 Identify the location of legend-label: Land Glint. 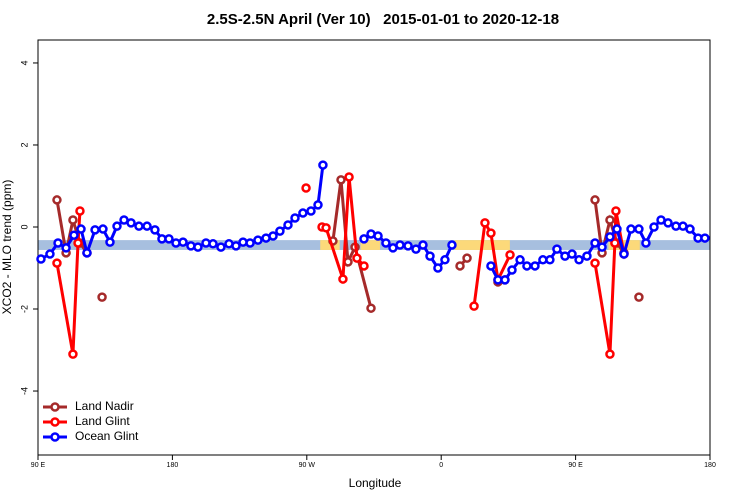
(102, 421).